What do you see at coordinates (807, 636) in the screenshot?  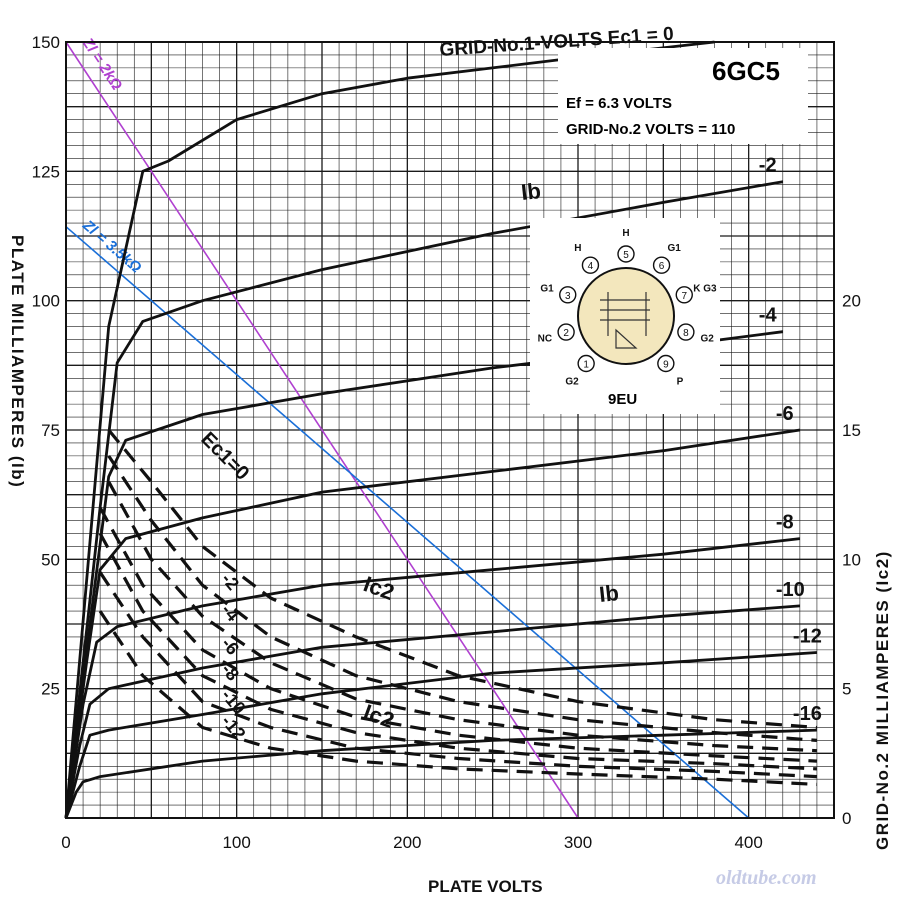 I see `plate-curve-label: -12` at bounding box center [807, 636].